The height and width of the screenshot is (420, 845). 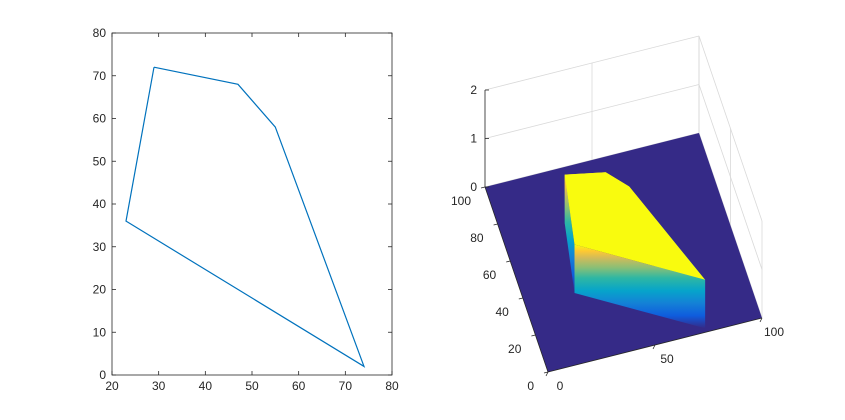 What do you see at coordinates (473, 139) in the screenshot?
I see `surface-z-tick-label: 1` at bounding box center [473, 139].